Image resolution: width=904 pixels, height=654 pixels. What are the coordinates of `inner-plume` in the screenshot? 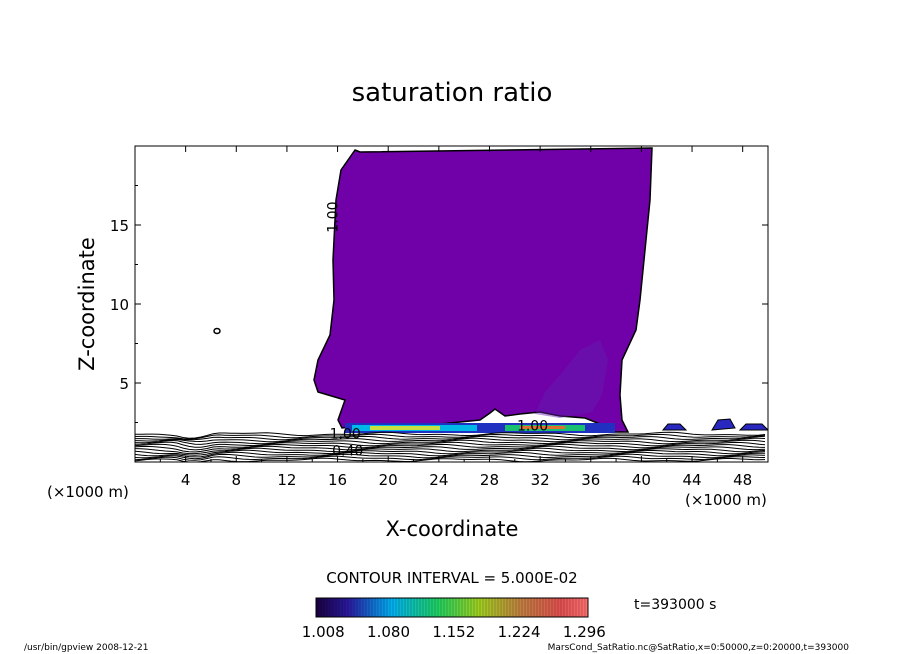 It's located at (571, 379).